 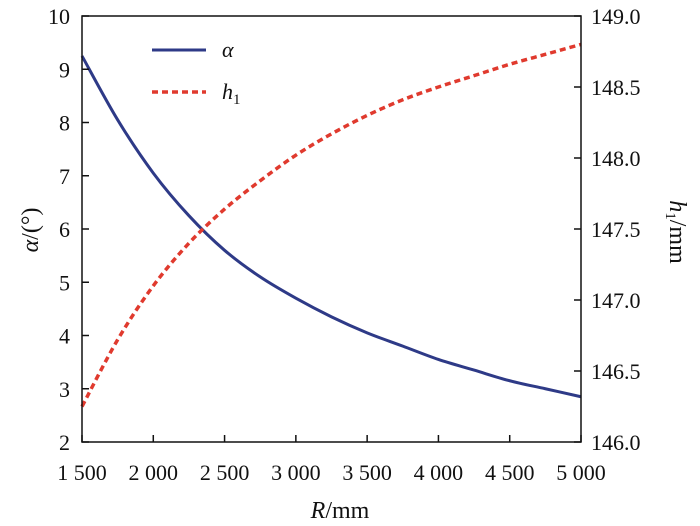 I want to click on y-left-tick-label: 2, so click(x=64, y=442).